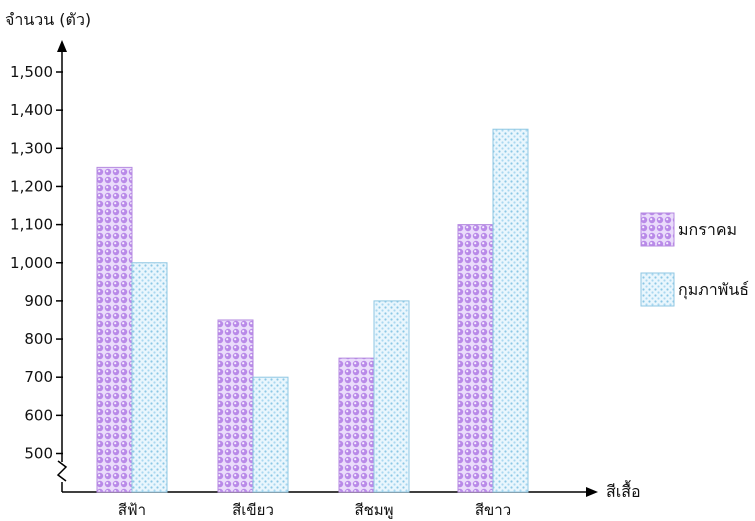  What do you see at coordinates (493, 510) in the screenshot?
I see `x-tick-label: สีขาว` at bounding box center [493, 510].